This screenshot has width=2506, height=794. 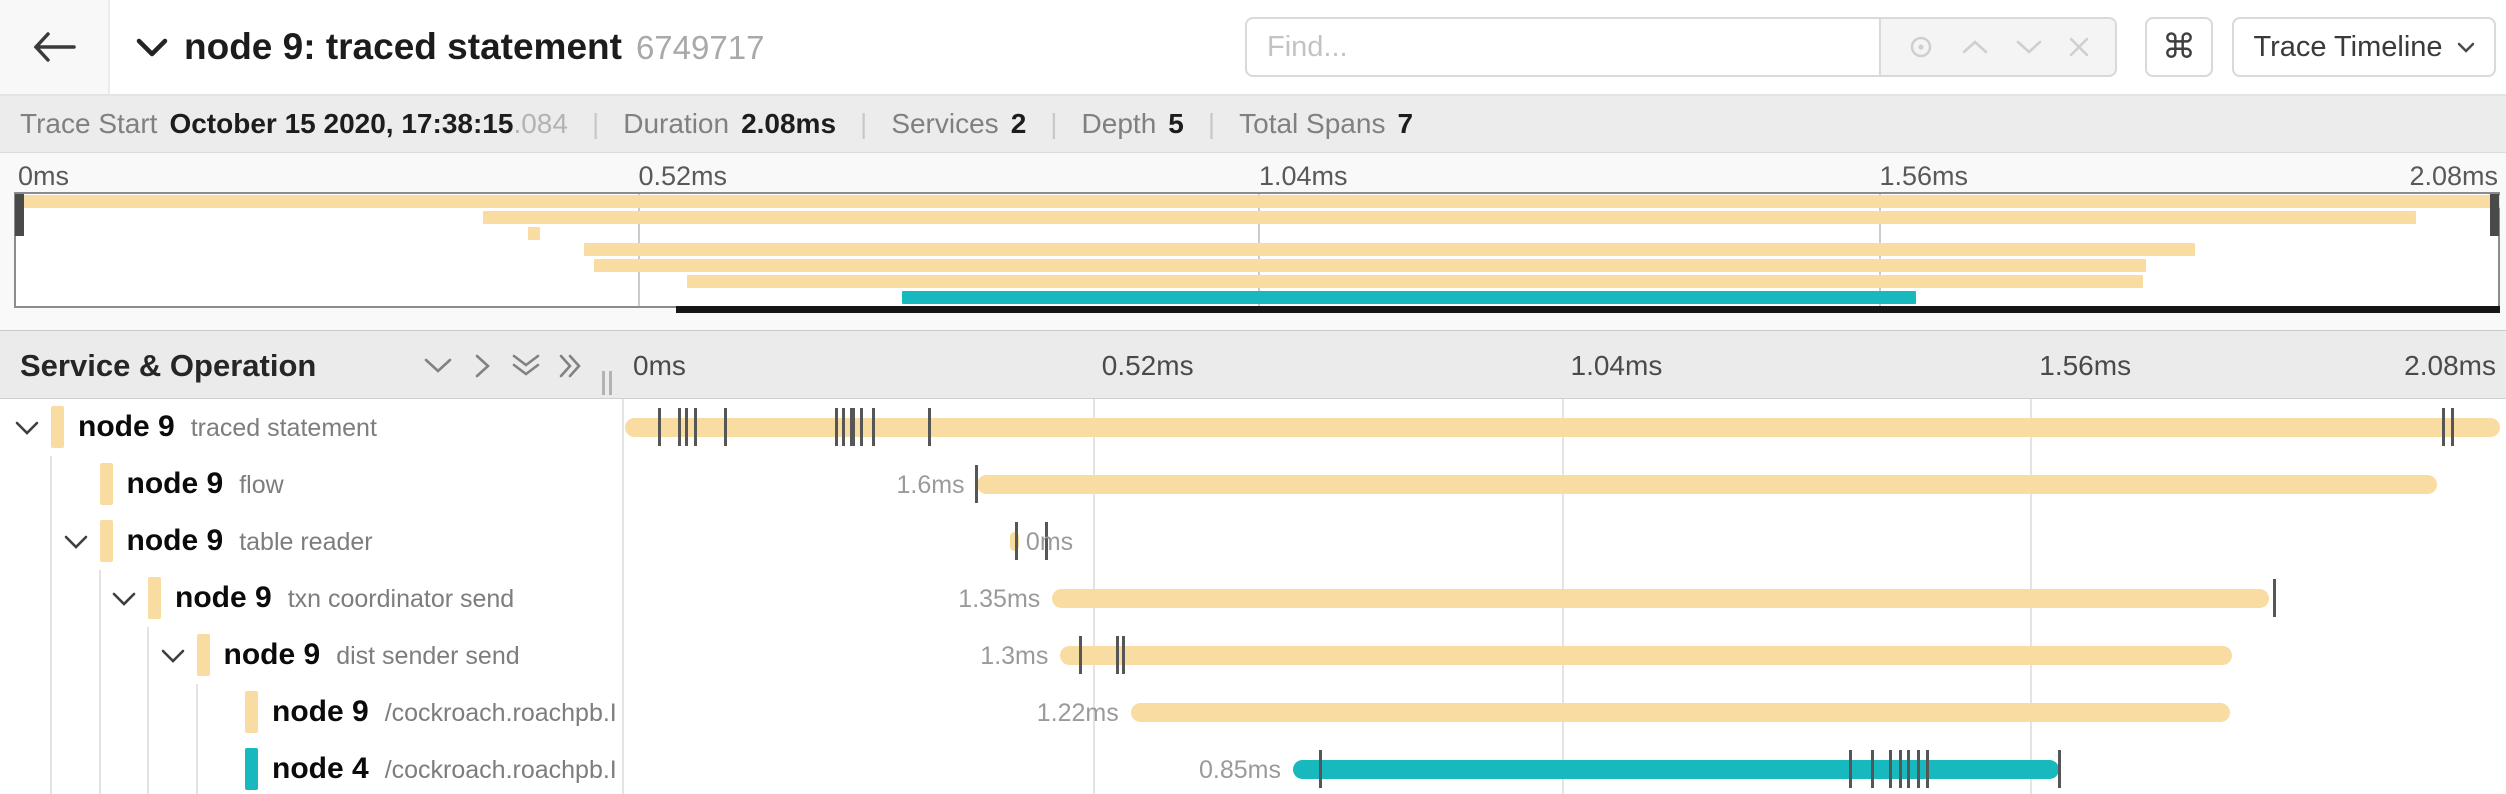 What do you see at coordinates (1147, 365) in the screenshot?
I see `timeline-axis-tick-label: 0.52ms` at bounding box center [1147, 365].